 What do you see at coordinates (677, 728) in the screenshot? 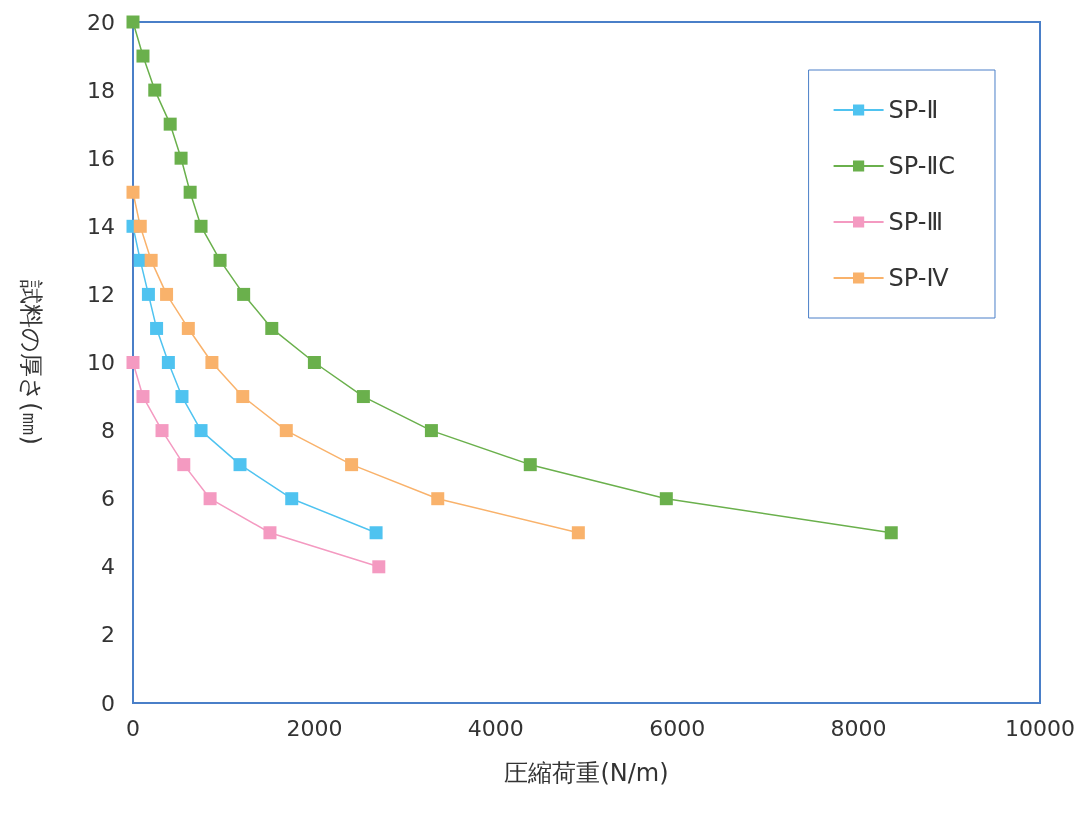
I see `x-tick-label: 6000` at bounding box center [677, 728].